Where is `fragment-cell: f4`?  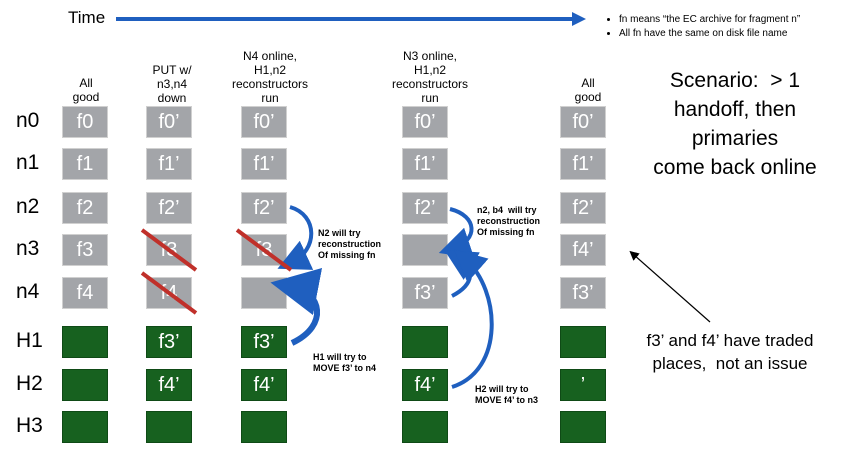
fragment-cell: f4 is located at coordinates (85, 293).